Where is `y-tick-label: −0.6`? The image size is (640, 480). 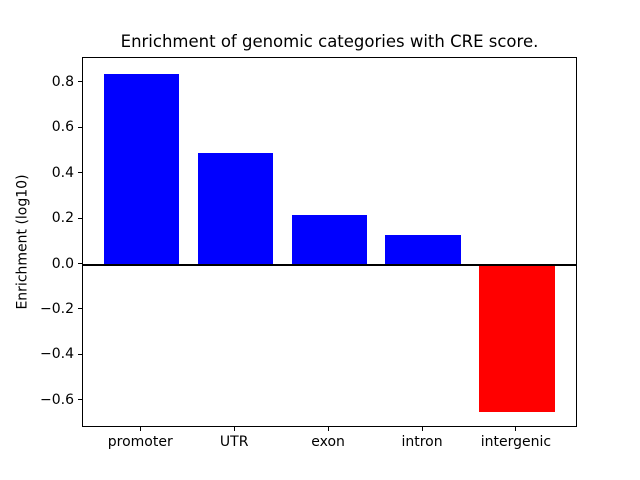 y-tick-label: −0.6 is located at coordinates (57, 399).